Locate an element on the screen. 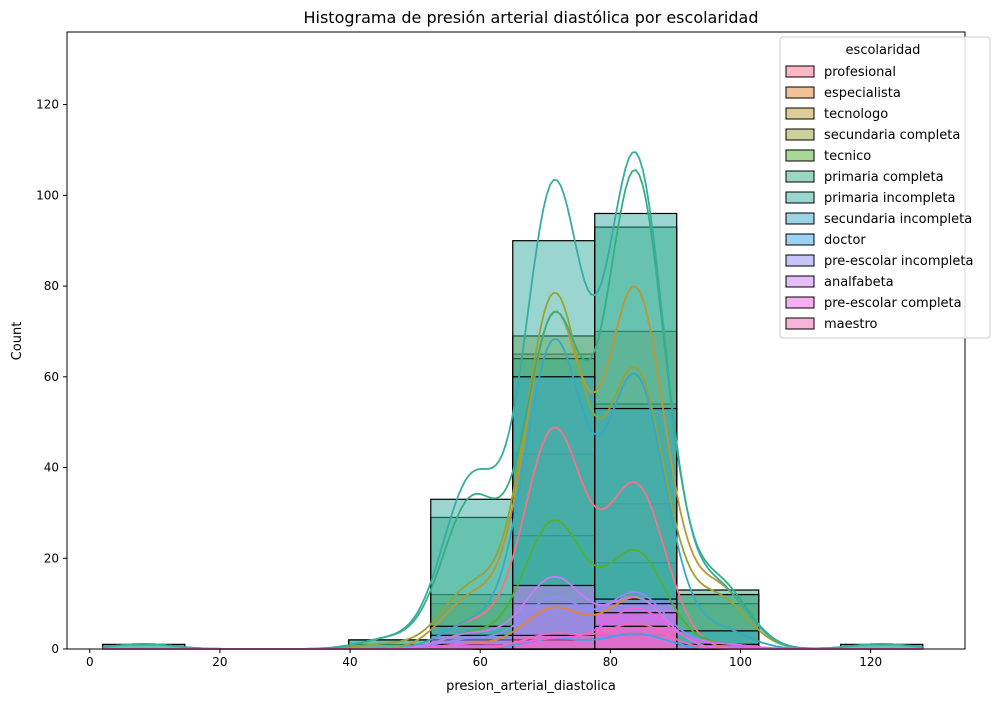  y-tick-label: 40 is located at coordinates (51, 468).